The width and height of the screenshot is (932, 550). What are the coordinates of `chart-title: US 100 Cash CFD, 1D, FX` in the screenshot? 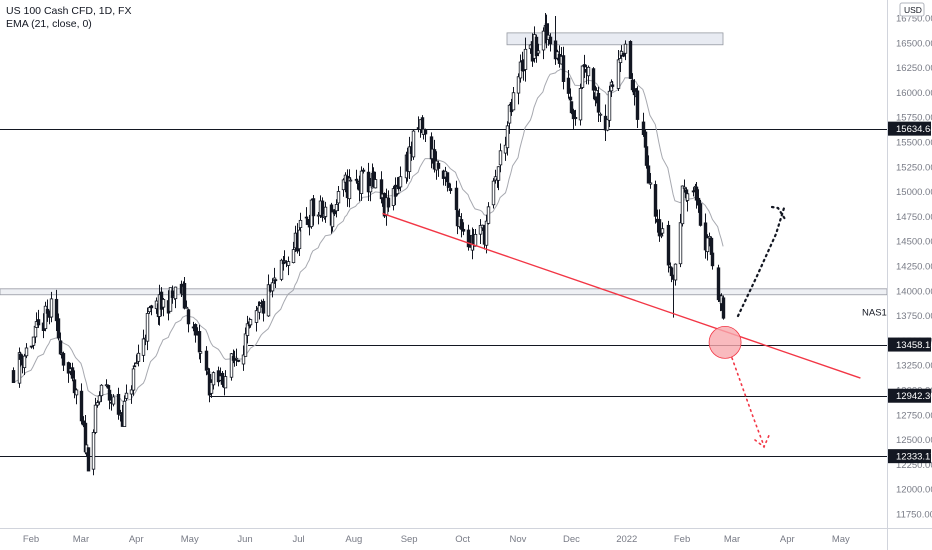 It's located at (69, 11).